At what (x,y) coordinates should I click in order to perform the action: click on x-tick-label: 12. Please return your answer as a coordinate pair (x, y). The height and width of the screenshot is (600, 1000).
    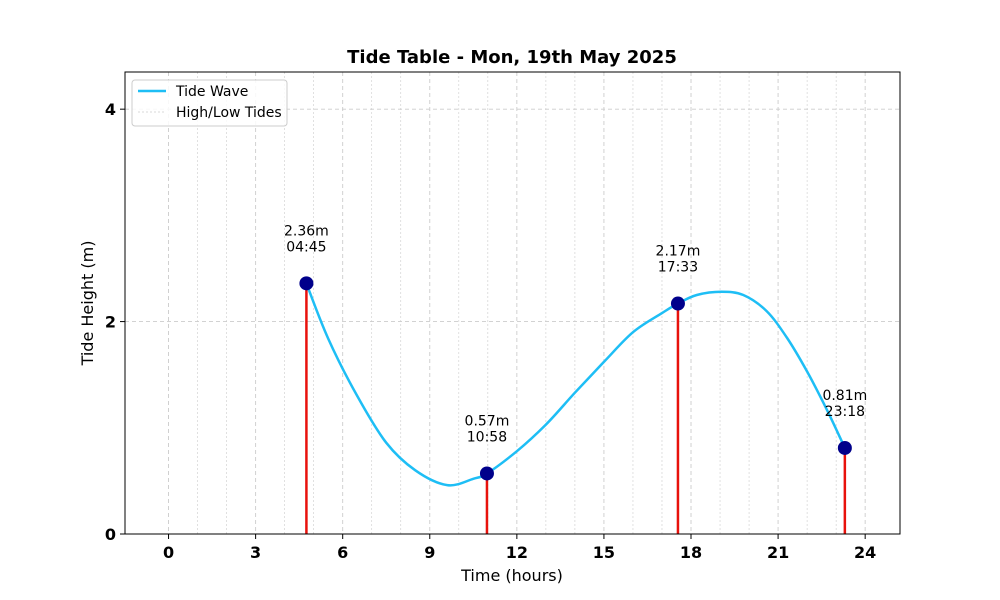
    Looking at the image, I should click on (517, 552).